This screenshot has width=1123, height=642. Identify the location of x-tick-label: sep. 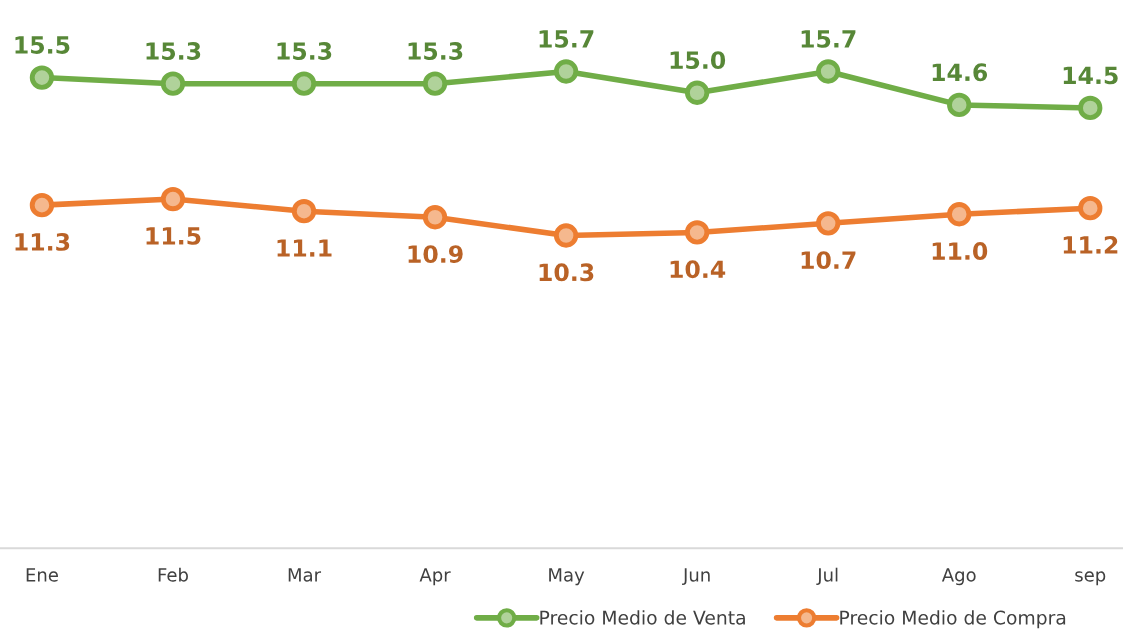
(1090, 578).